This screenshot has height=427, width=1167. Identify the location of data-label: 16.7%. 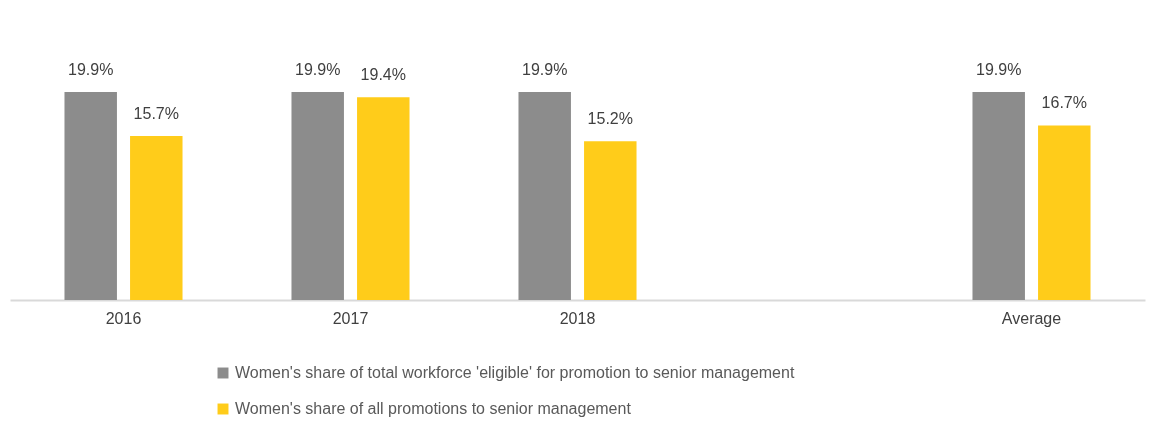
(1064, 103).